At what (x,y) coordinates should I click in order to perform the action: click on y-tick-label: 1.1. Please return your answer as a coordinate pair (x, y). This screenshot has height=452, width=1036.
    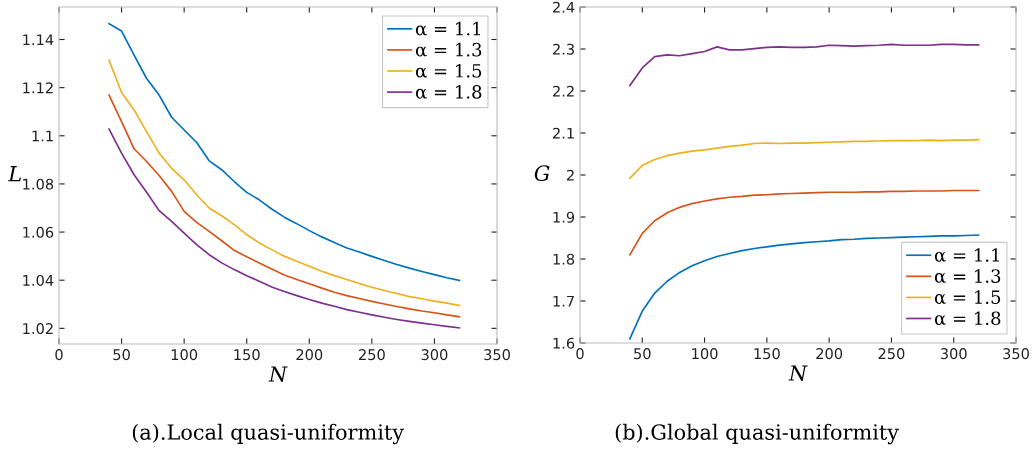
    Looking at the image, I should click on (42, 136).